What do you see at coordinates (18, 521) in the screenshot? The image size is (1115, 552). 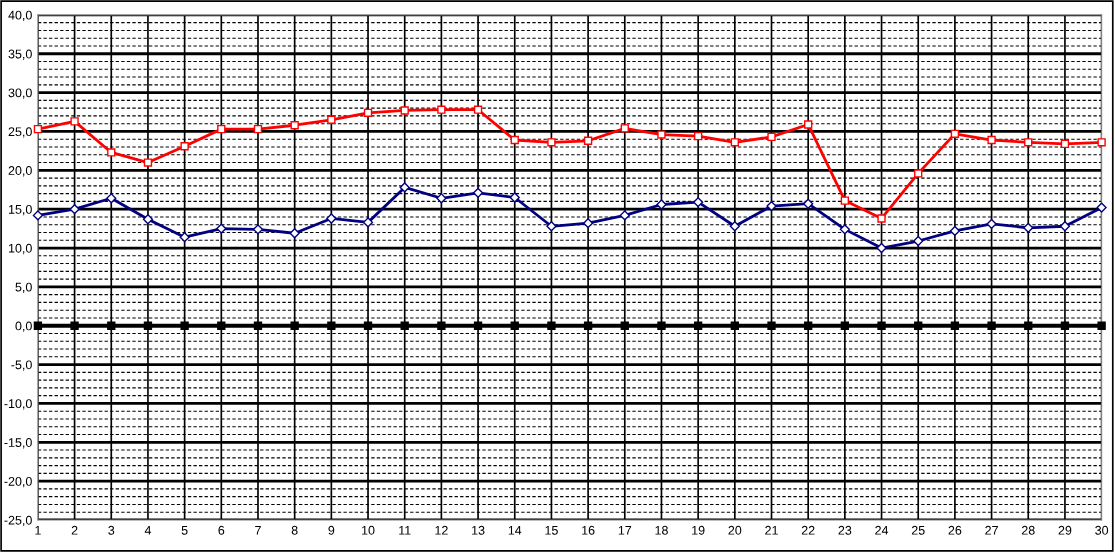 I see `y-tick-label: -25,0` at bounding box center [18, 521].